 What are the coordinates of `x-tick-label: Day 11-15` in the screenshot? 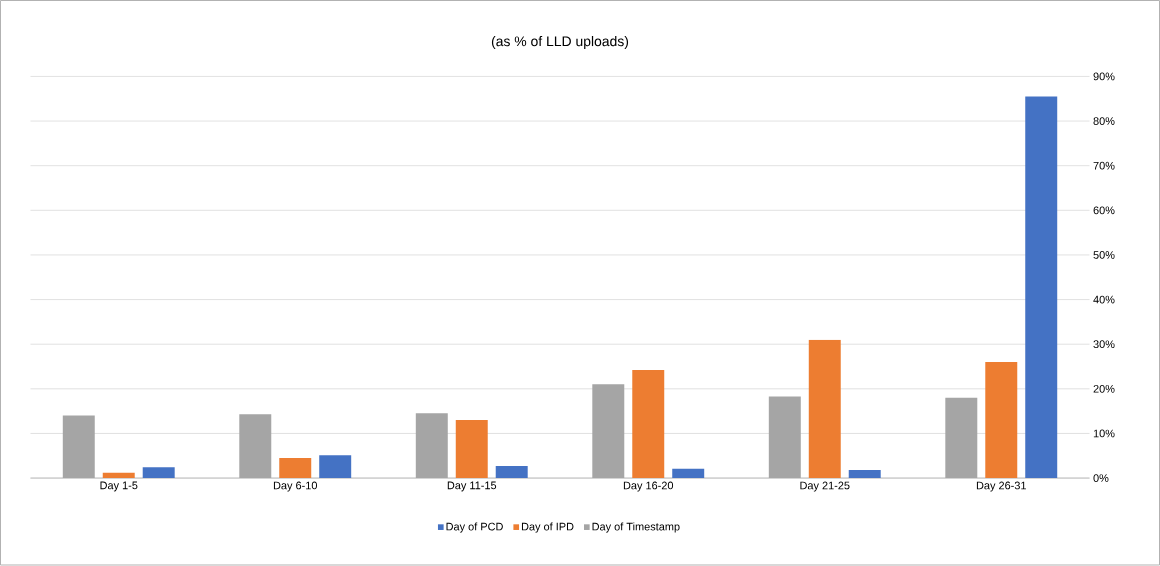 It's located at (472, 486).